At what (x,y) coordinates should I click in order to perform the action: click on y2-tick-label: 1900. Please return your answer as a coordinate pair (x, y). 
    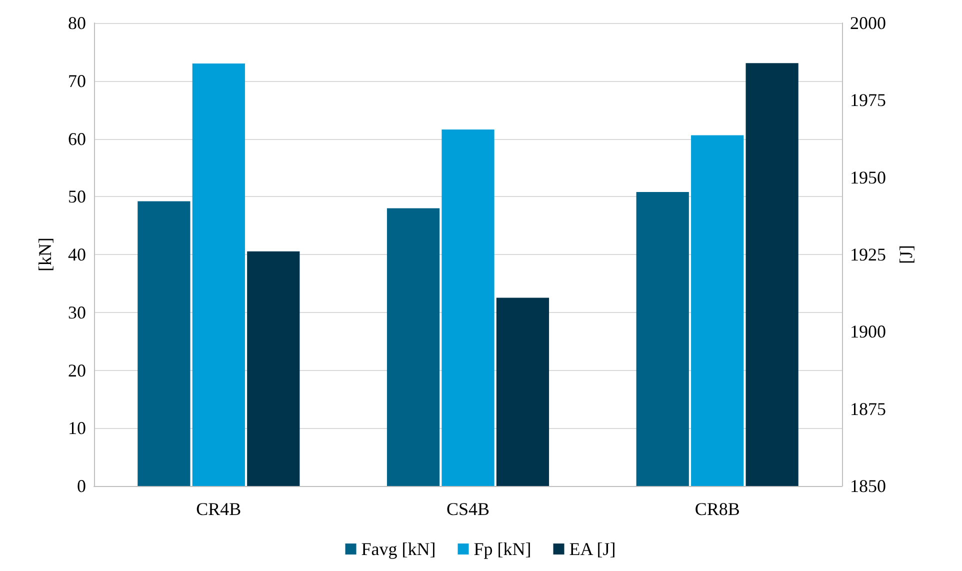
    Looking at the image, I should click on (868, 332).